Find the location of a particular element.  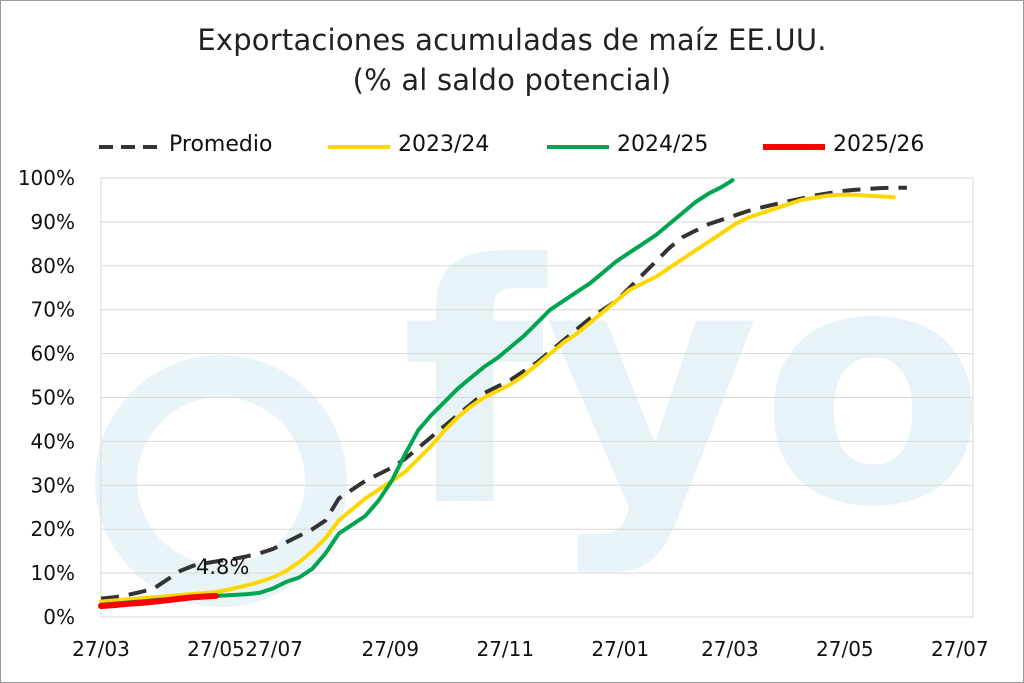

y-tick-label: 50% is located at coordinates (53, 398).